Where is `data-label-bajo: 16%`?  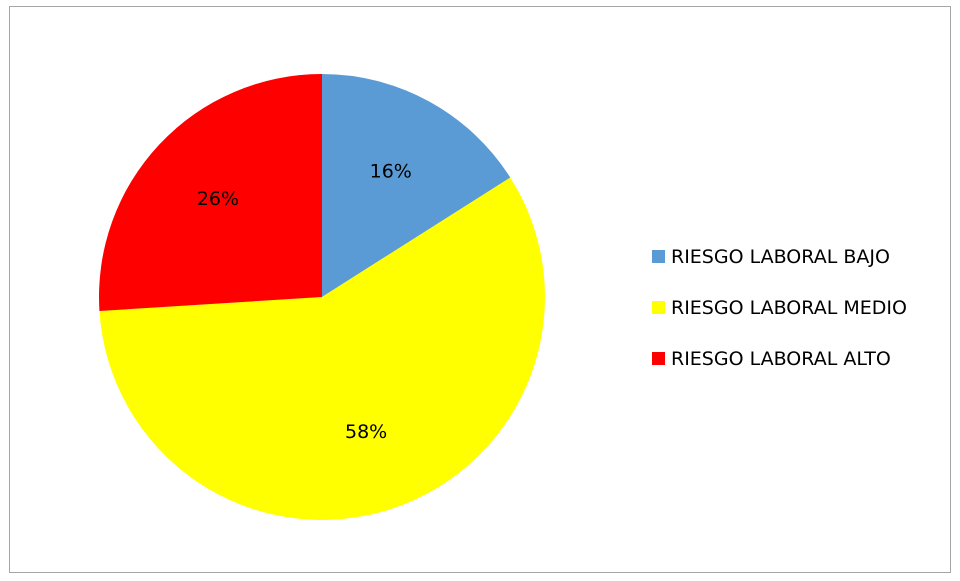 data-label-bajo: 16% is located at coordinates (391, 171).